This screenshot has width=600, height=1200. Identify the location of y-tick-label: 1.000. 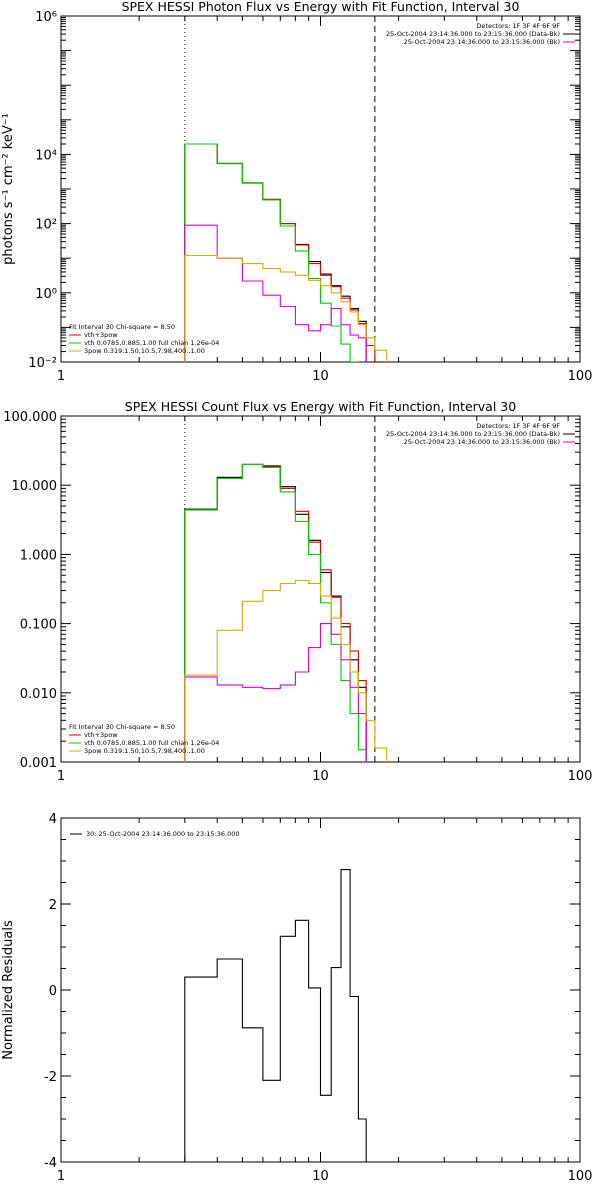
(38, 555).